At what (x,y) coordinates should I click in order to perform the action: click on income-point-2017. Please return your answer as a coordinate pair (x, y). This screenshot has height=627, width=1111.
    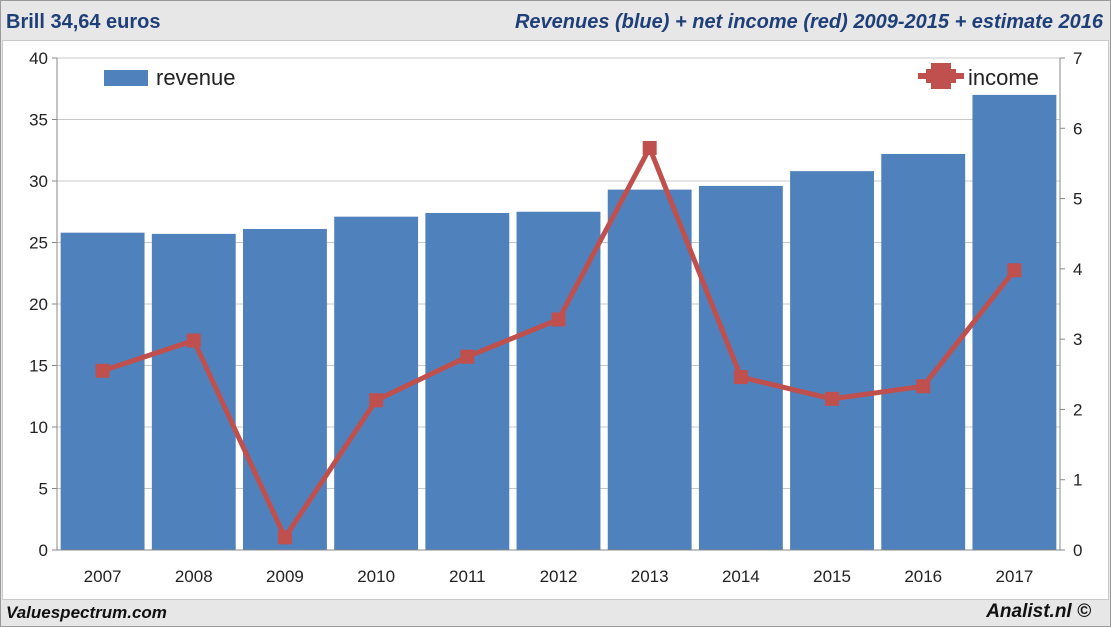
    Looking at the image, I should click on (1014, 270).